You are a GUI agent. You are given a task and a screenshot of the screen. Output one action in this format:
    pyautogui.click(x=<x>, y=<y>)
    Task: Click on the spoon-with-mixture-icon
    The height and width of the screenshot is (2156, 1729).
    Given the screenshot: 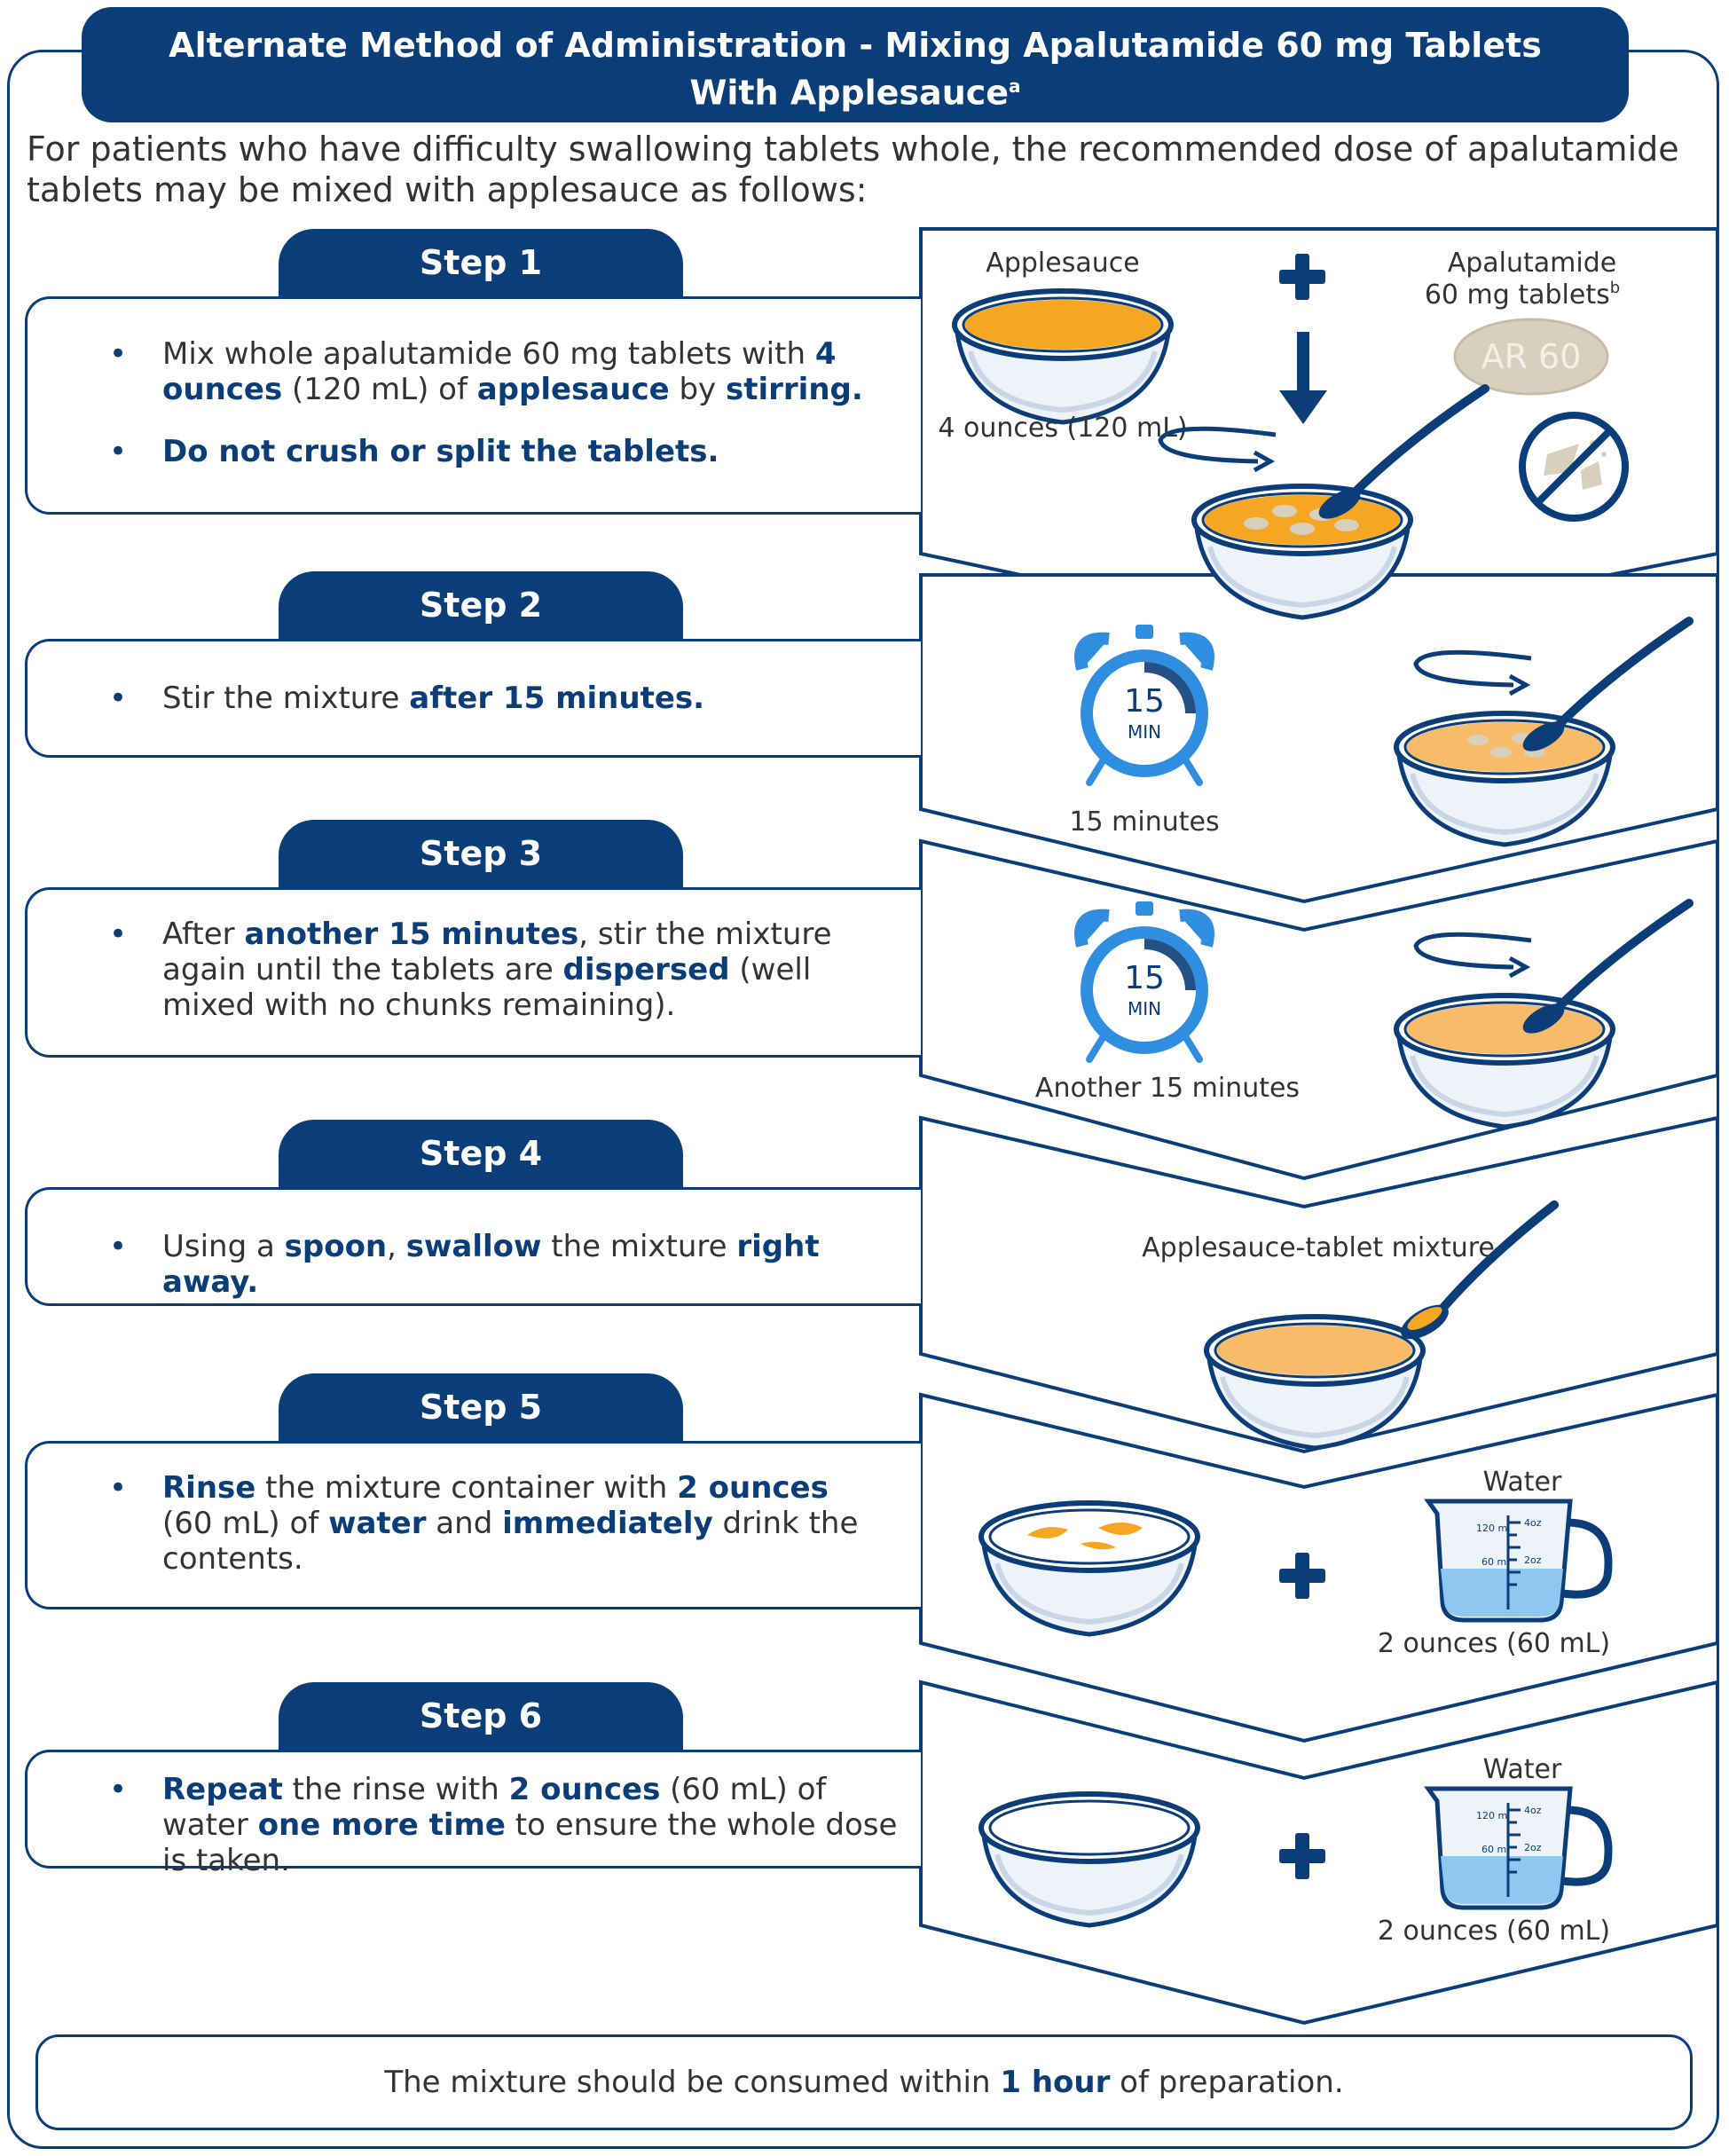 What is the action you would take?
    pyautogui.click(x=1480, y=1270)
    